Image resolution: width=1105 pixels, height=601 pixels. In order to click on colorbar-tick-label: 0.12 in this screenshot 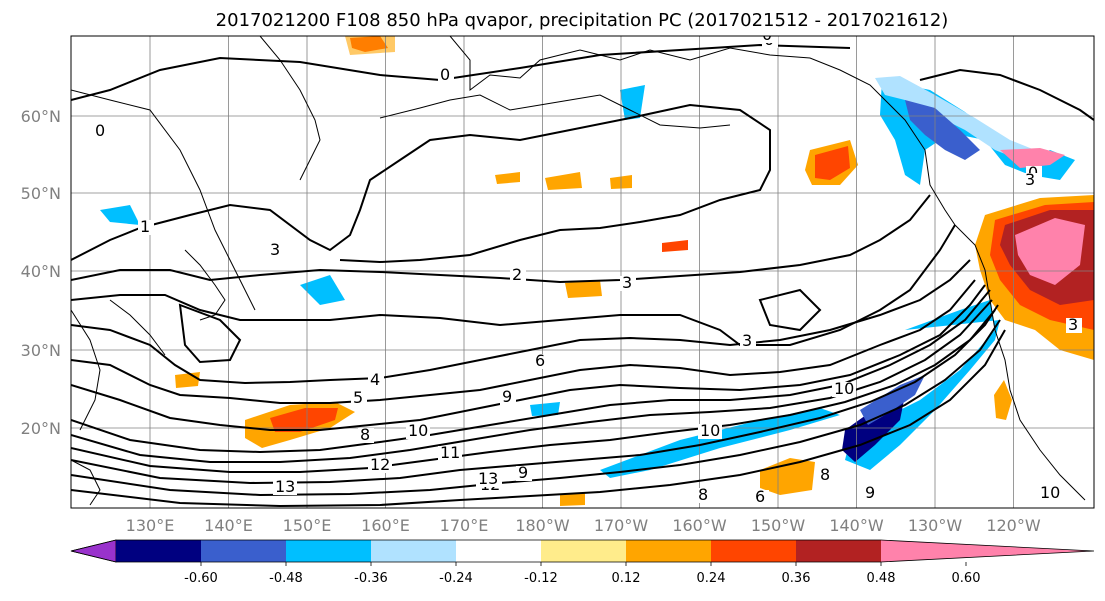, I will do `click(626, 578)`.